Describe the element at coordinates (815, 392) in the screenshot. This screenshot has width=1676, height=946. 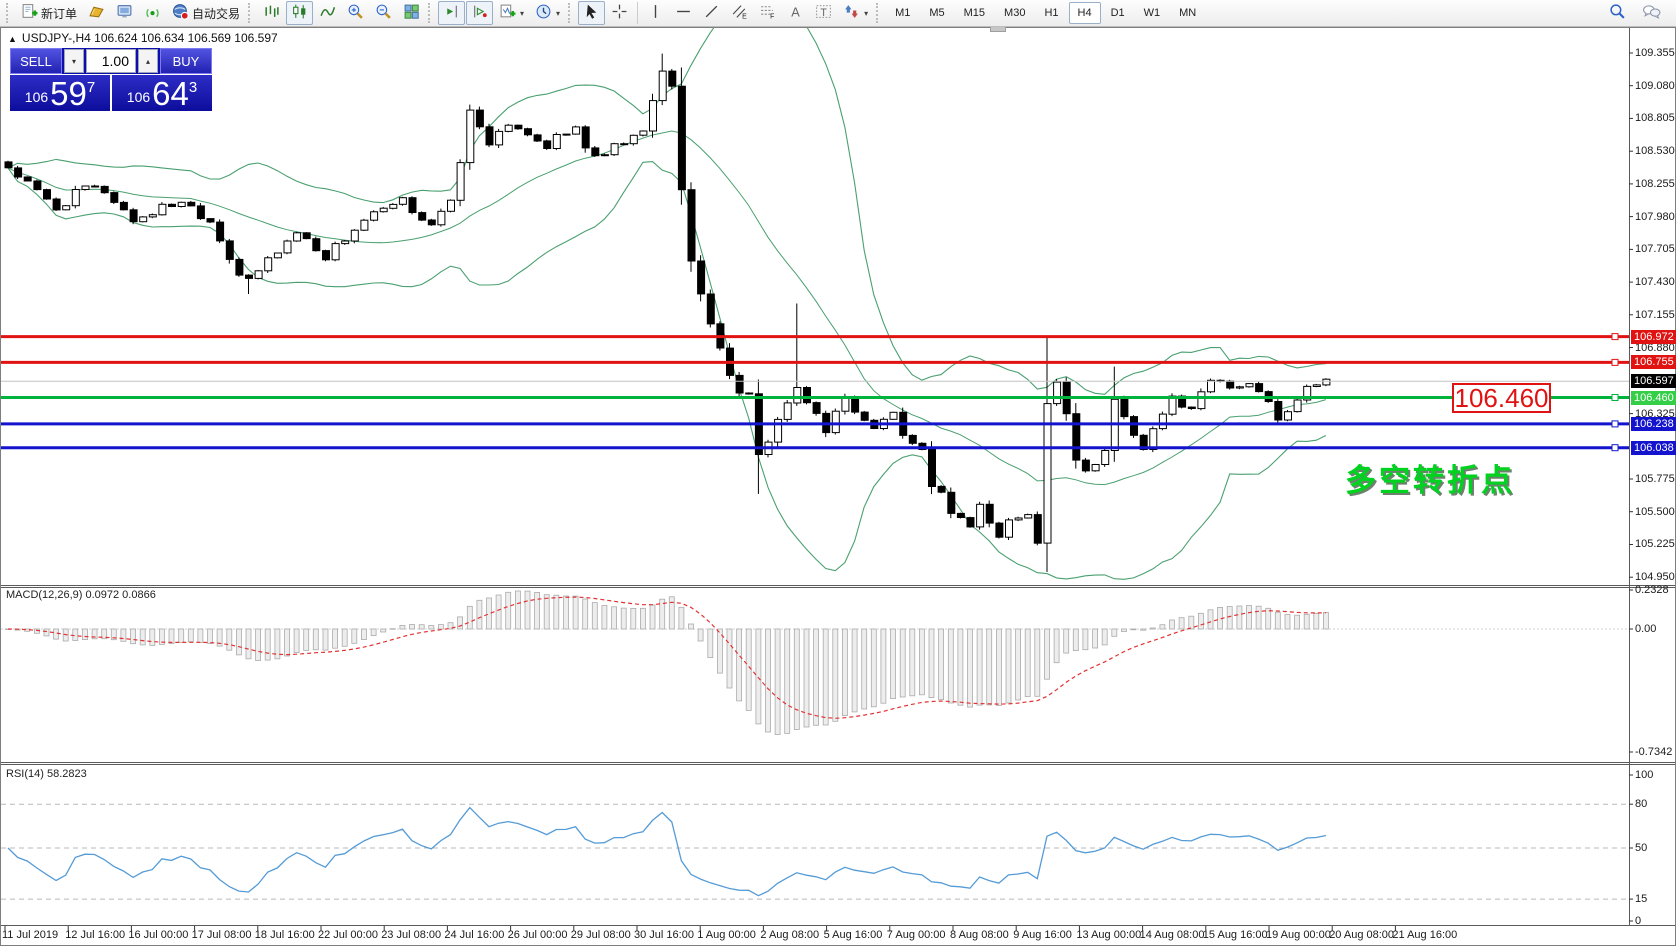
I see `horizontal-level-lines` at that location.